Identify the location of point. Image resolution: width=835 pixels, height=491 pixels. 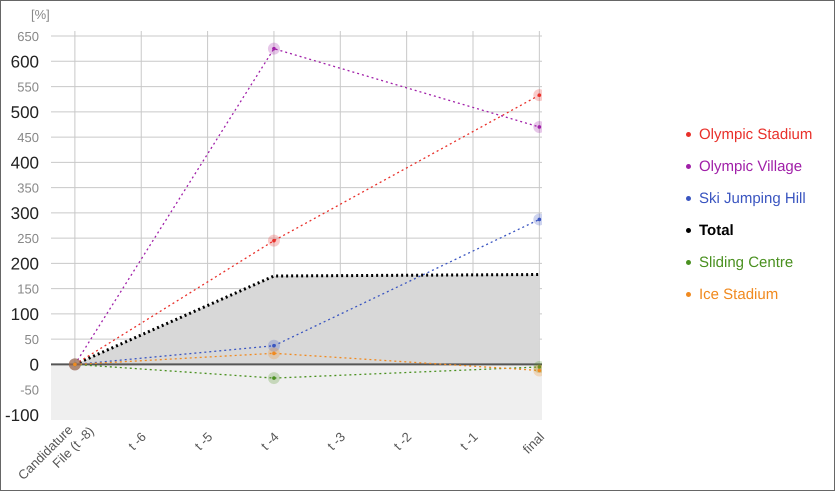
(274, 240).